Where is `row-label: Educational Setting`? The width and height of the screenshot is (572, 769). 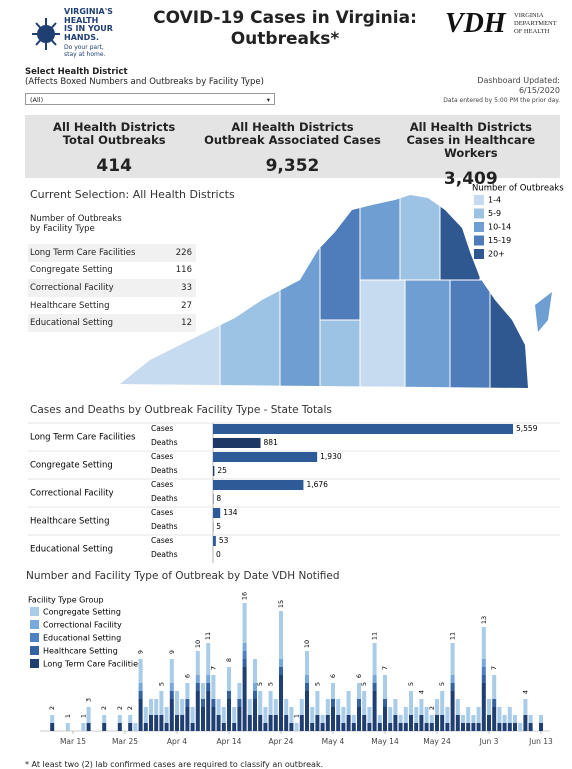
row-label: Educational Setting is located at coordinates (72, 323).